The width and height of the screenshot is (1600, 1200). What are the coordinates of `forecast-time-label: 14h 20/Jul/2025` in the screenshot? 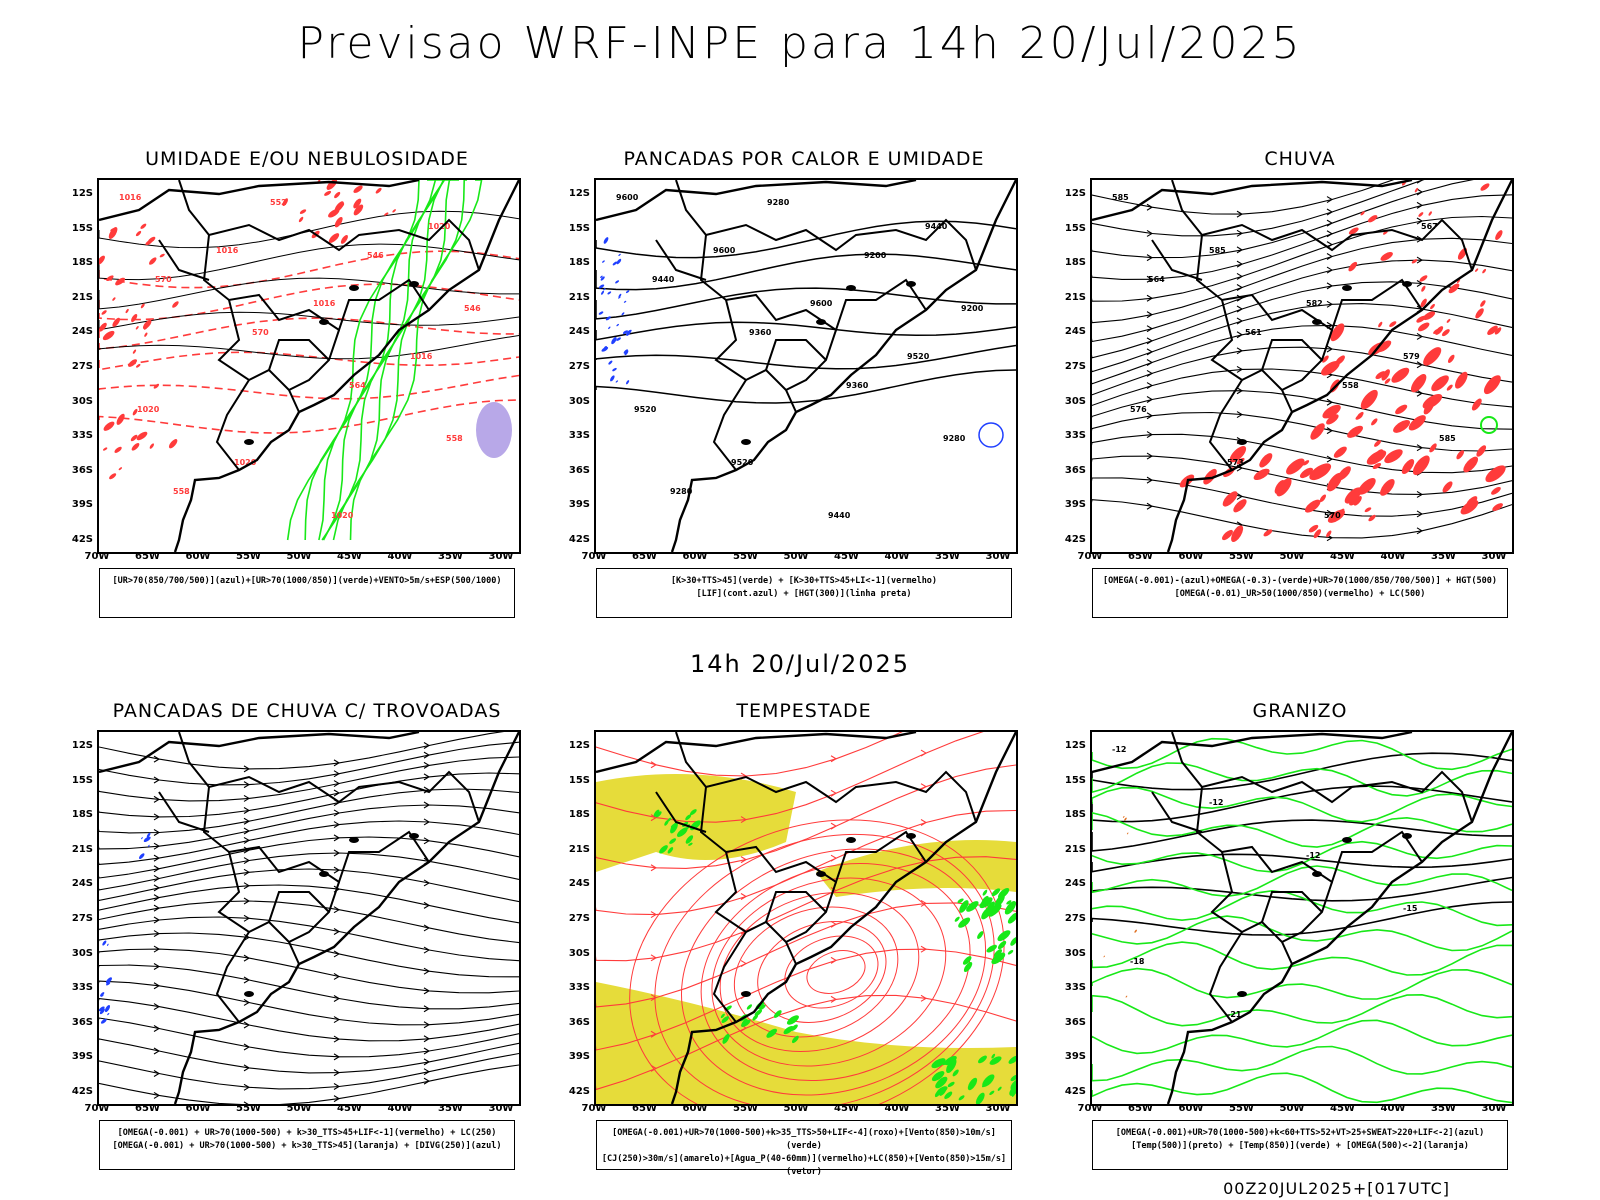 It's located at (800, 664).